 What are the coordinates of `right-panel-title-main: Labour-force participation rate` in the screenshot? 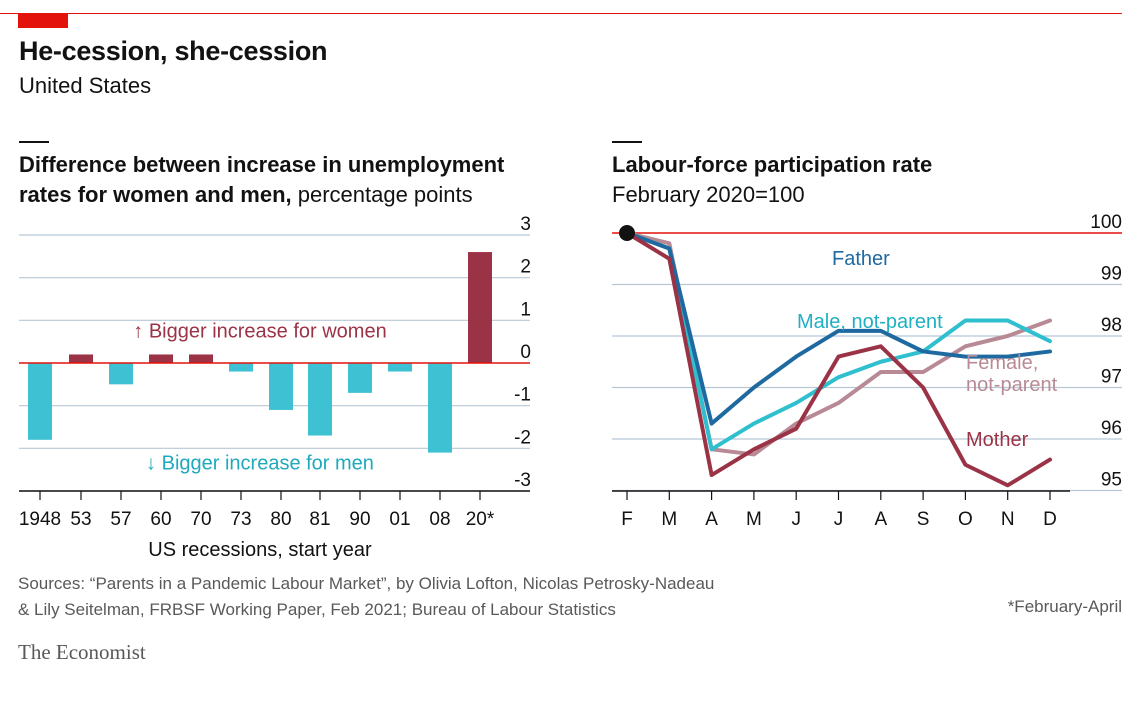 It's located at (772, 164).